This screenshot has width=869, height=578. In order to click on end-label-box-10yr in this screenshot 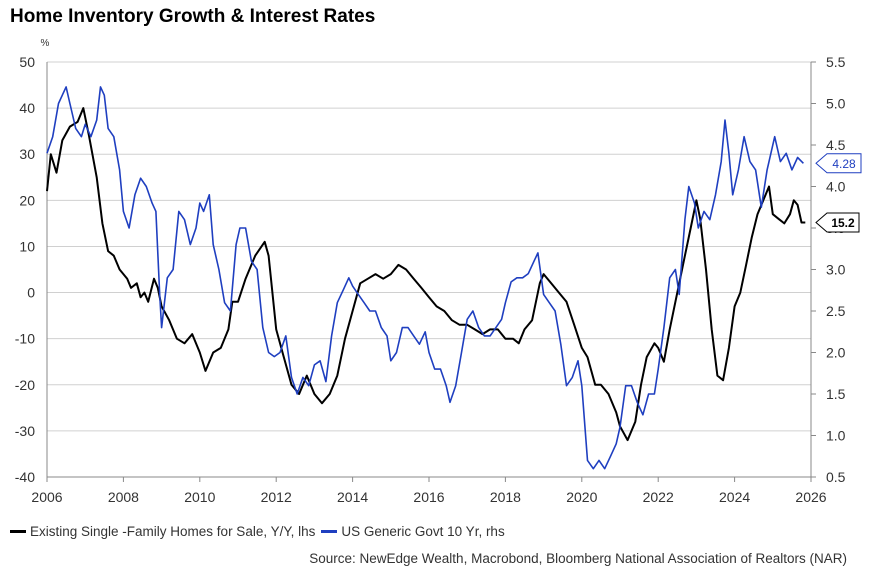, I will do `click(838, 163)`.